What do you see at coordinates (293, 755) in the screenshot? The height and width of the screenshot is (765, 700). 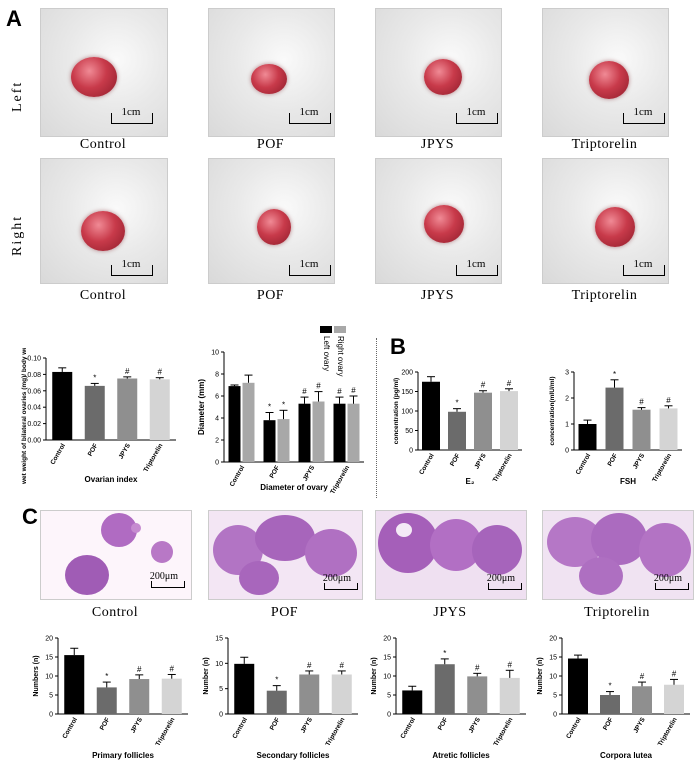 I see `chart-title: Secondary follicles` at bounding box center [293, 755].